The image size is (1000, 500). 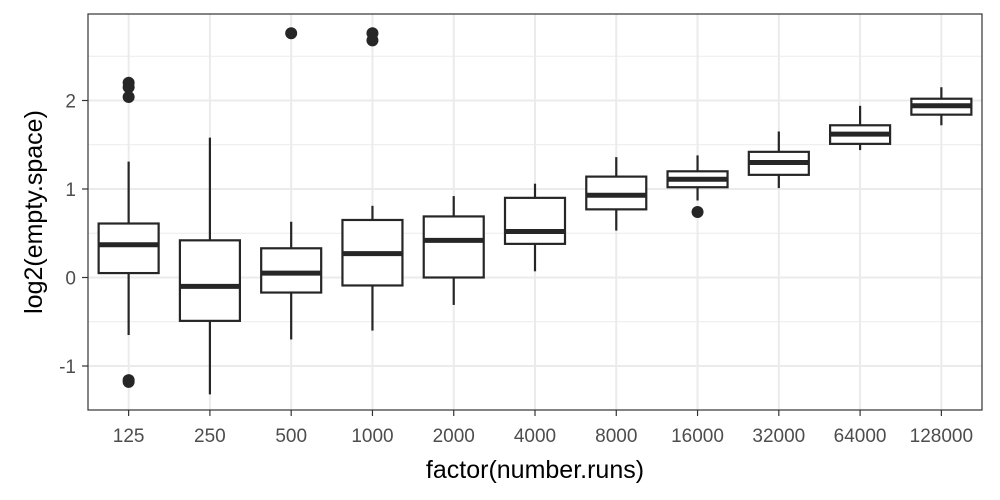 What do you see at coordinates (70, 279) in the screenshot?
I see `y-tick-label: 0` at bounding box center [70, 279].